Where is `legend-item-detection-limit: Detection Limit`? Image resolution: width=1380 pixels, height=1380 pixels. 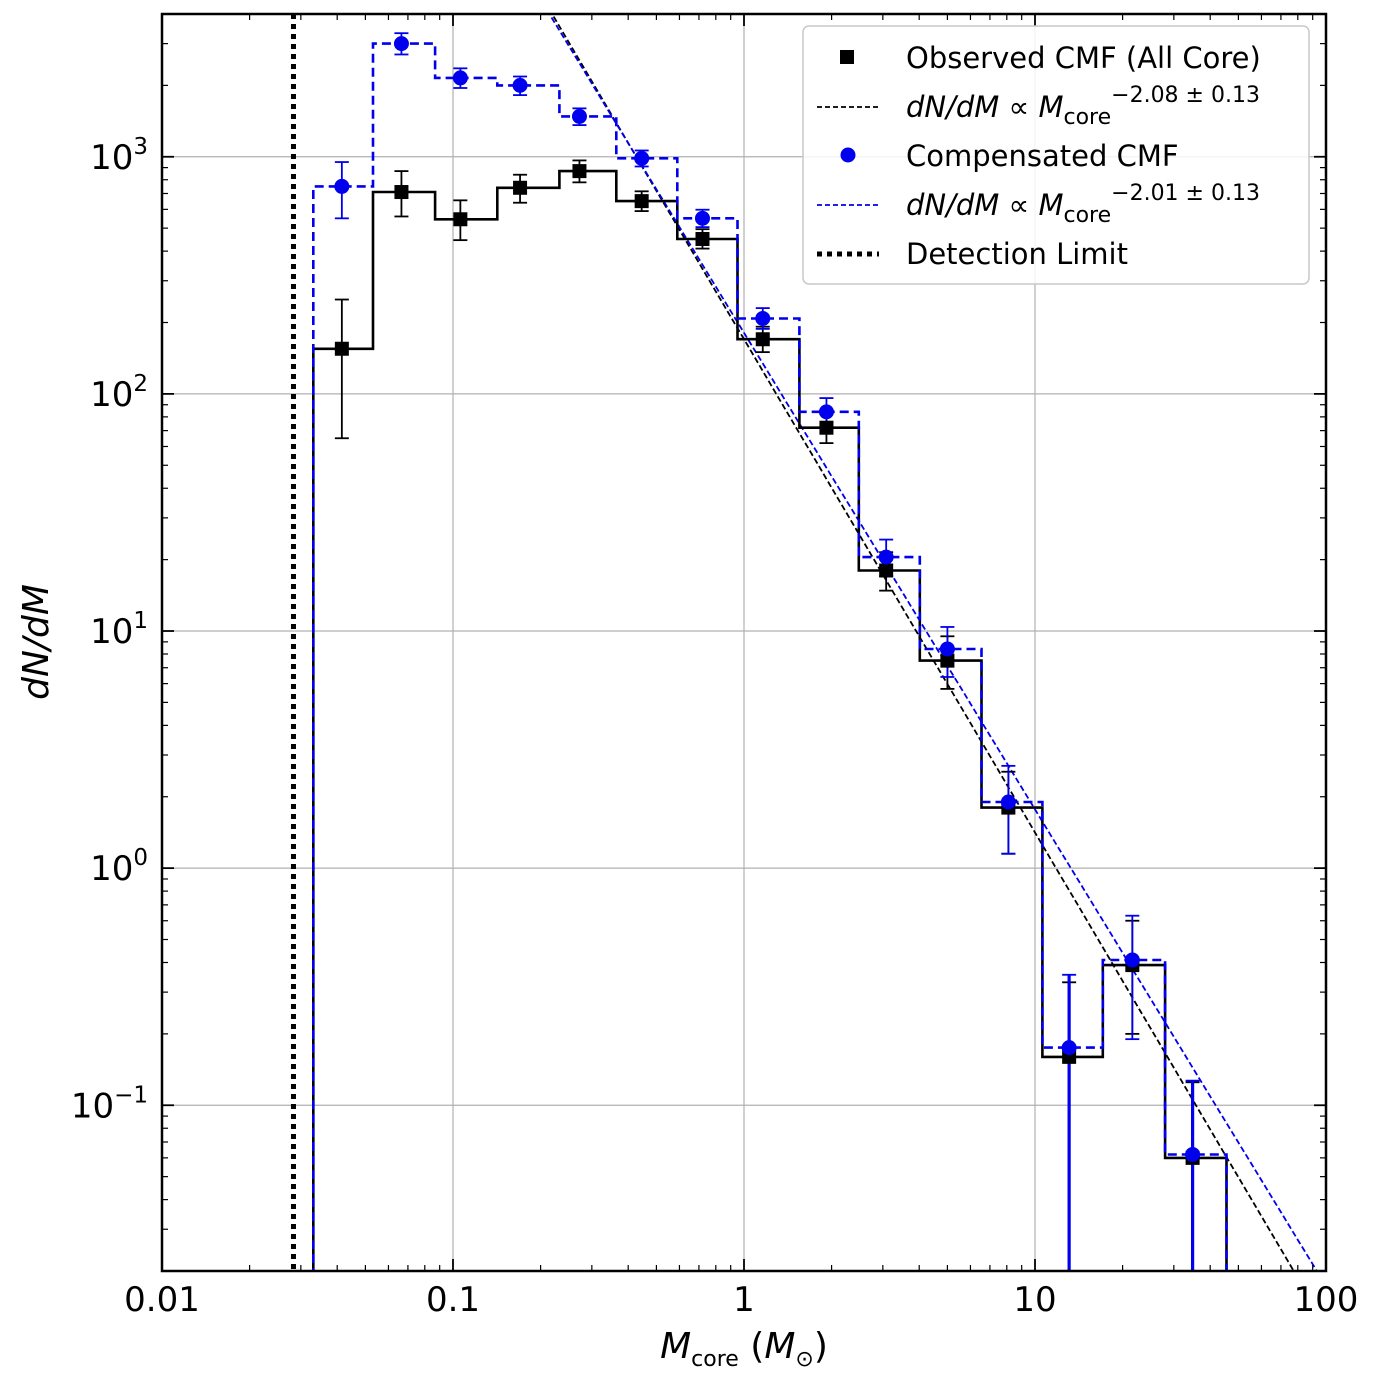
legend-item-detection-limit: Detection Limit is located at coordinates (972, 254).